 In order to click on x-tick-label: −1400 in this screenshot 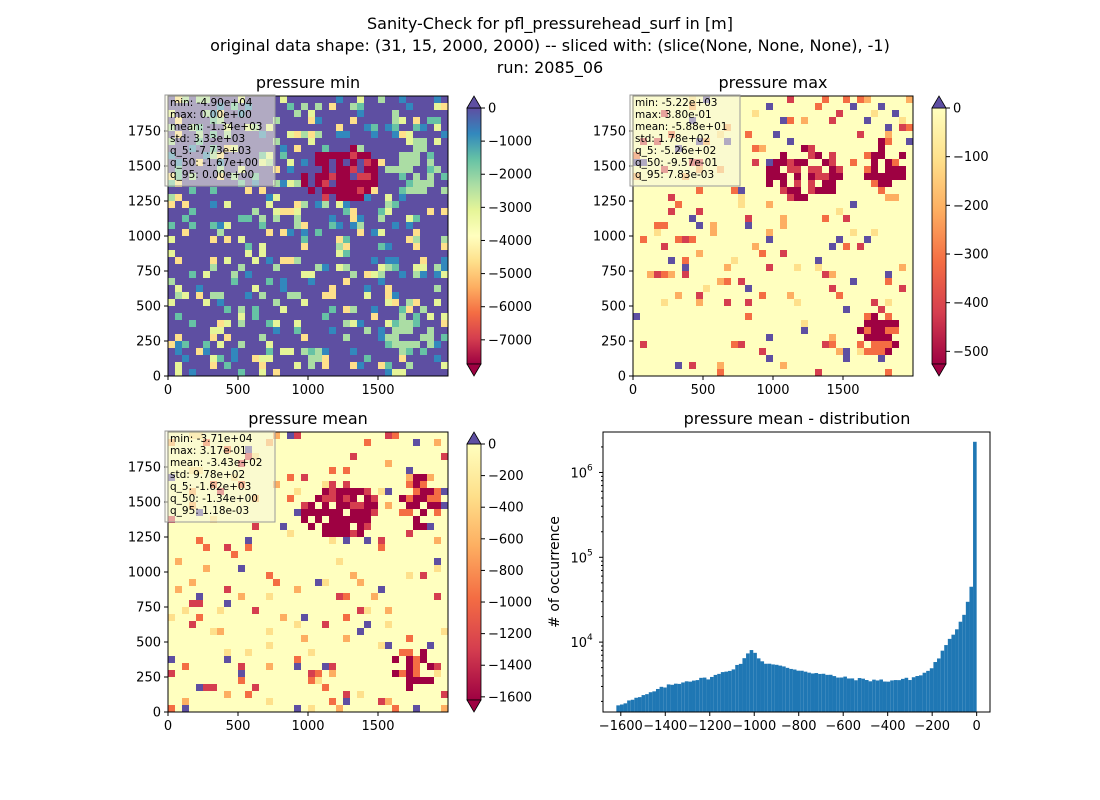, I will do `click(665, 726)`.